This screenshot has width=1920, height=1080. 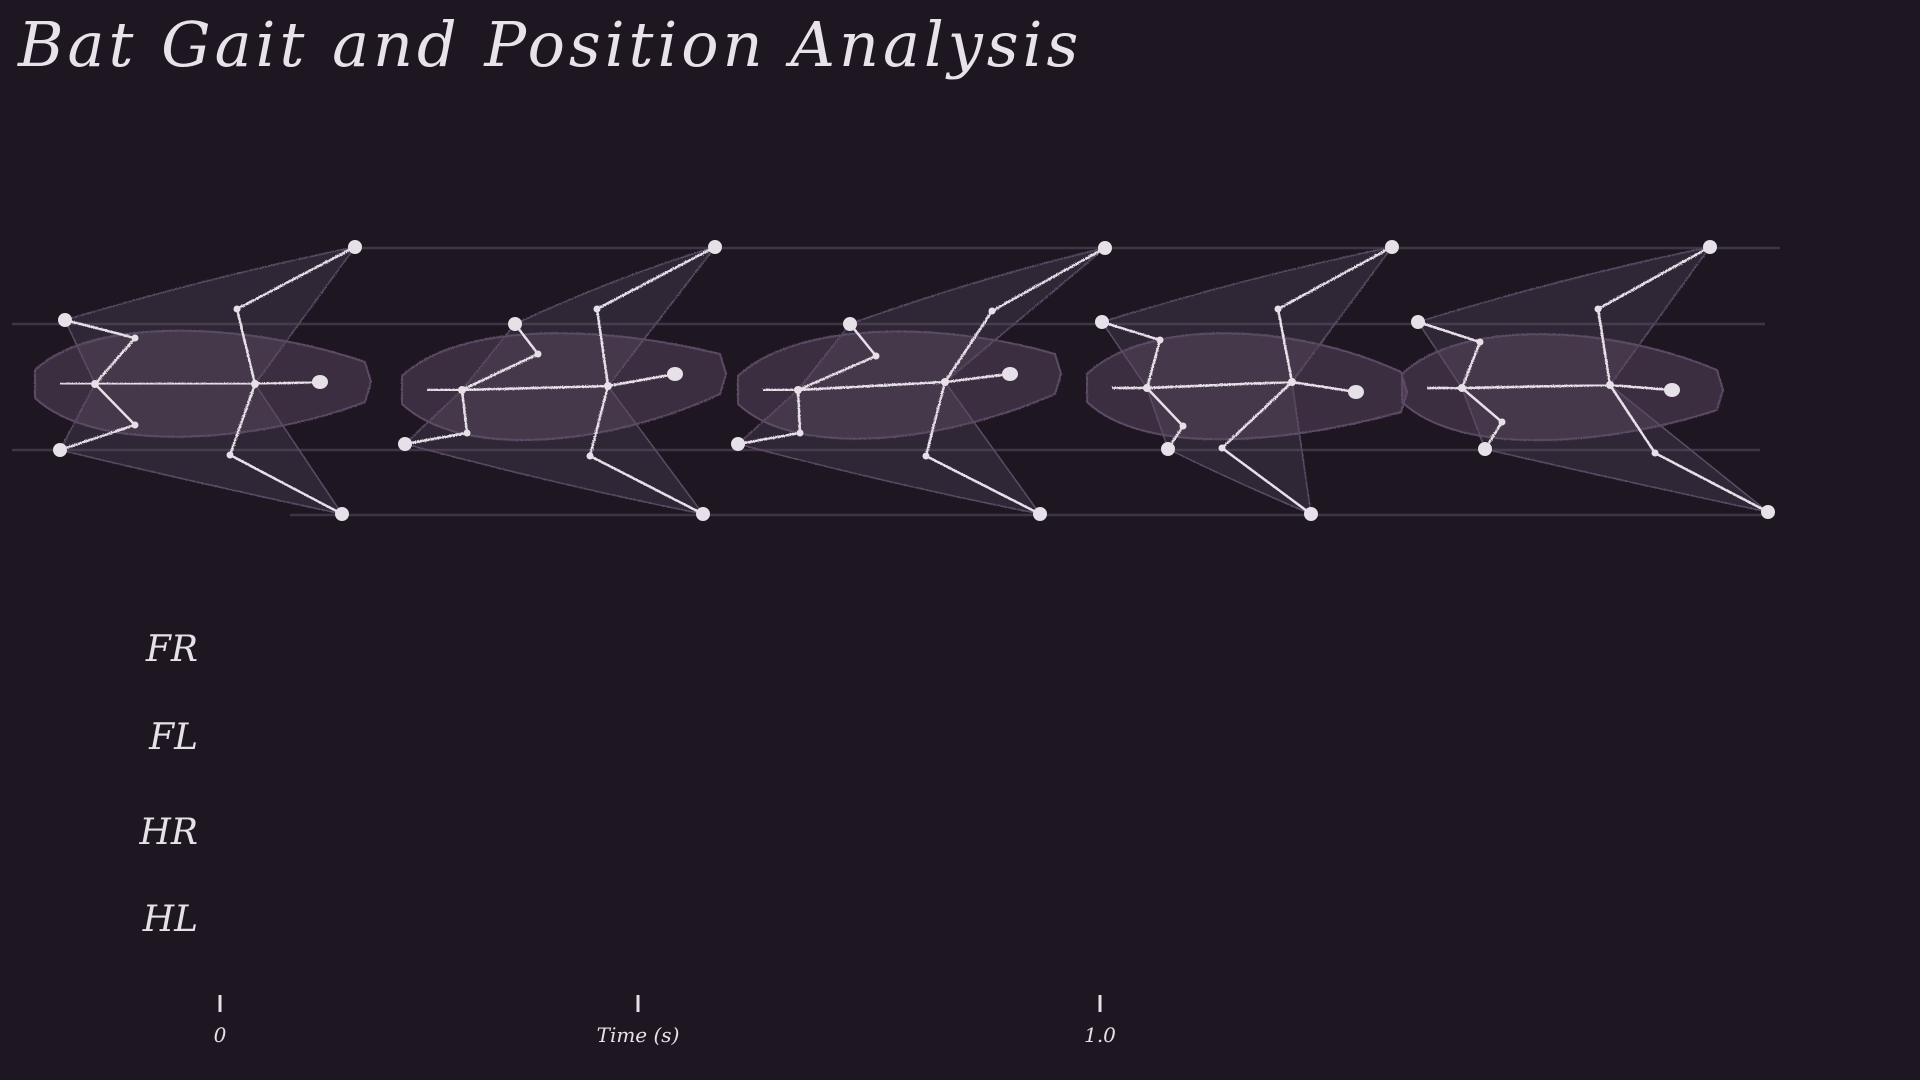 I want to click on limb-label-hl: HL, so click(x=170, y=919).